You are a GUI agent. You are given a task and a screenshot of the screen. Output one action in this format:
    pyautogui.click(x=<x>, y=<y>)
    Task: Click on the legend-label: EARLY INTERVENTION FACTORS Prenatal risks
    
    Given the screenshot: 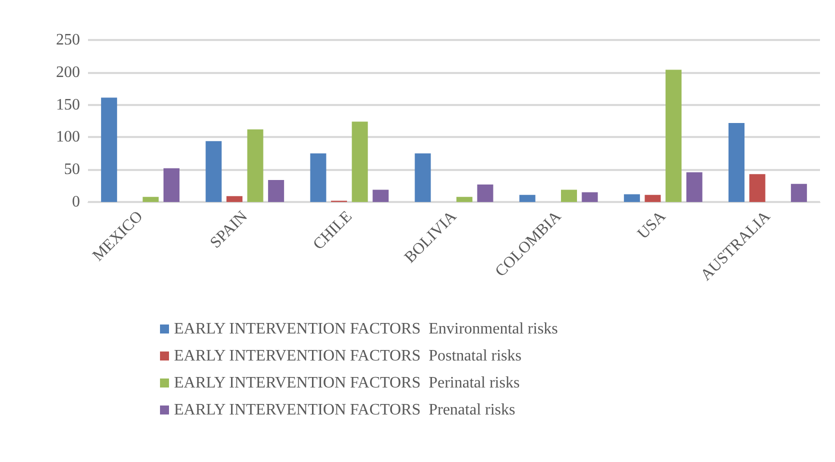 What is the action you would take?
    pyautogui.click(x=345, y=410)
    